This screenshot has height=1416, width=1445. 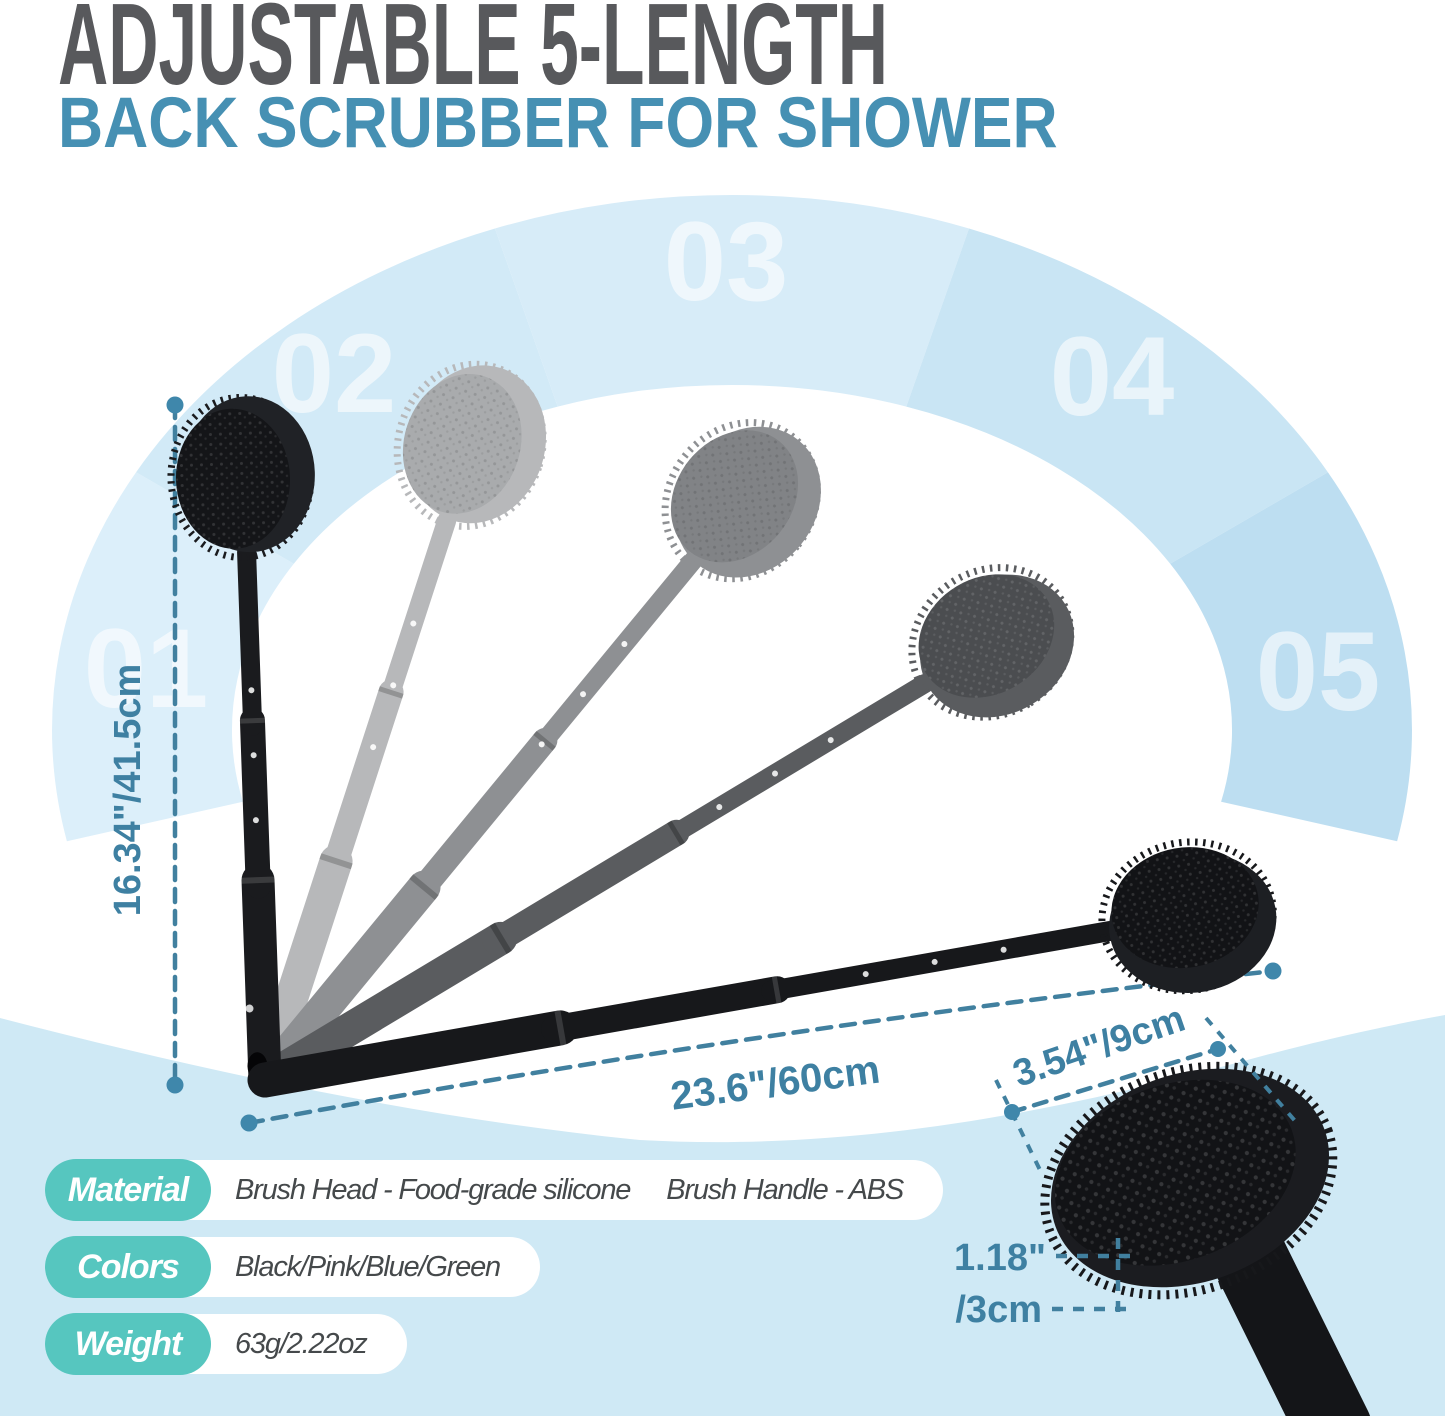 I want to click on dimension-length-dot-left, so click(x=249, y=1123).